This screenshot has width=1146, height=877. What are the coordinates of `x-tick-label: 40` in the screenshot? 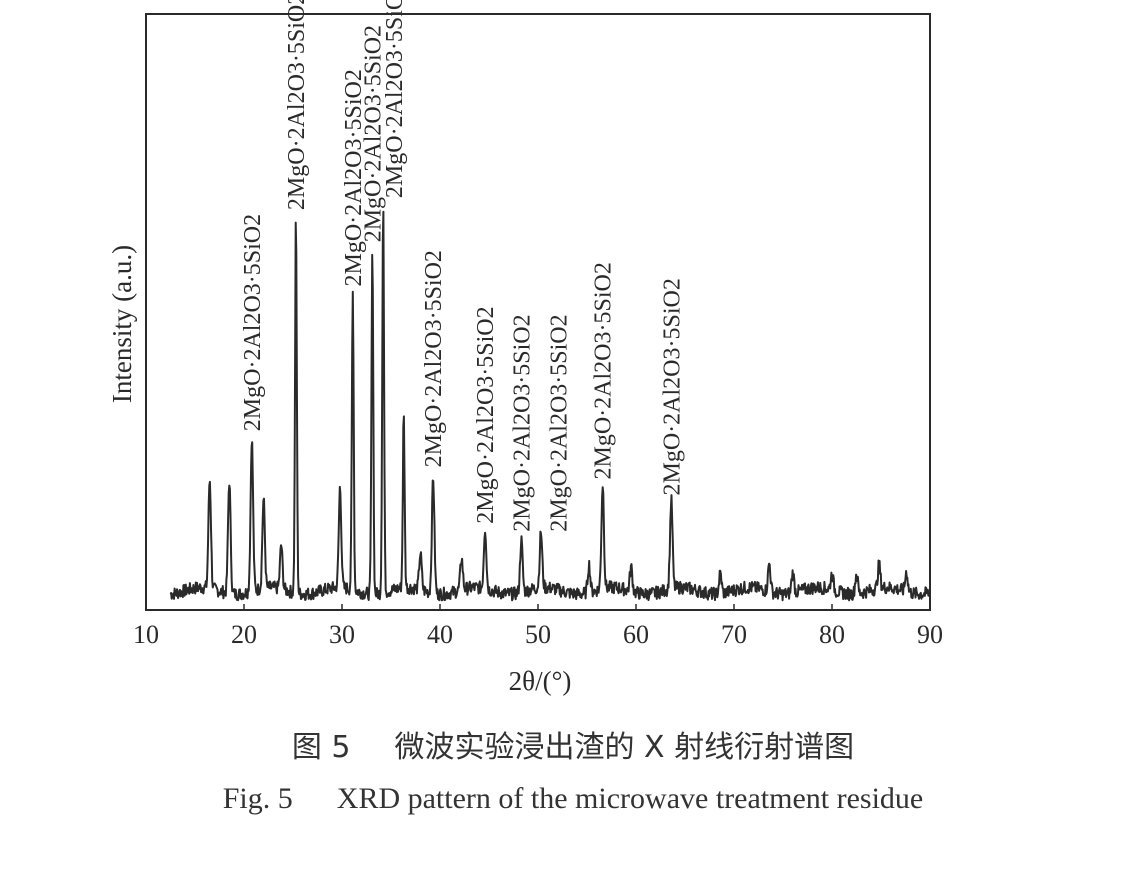 It's located at (440, 634).